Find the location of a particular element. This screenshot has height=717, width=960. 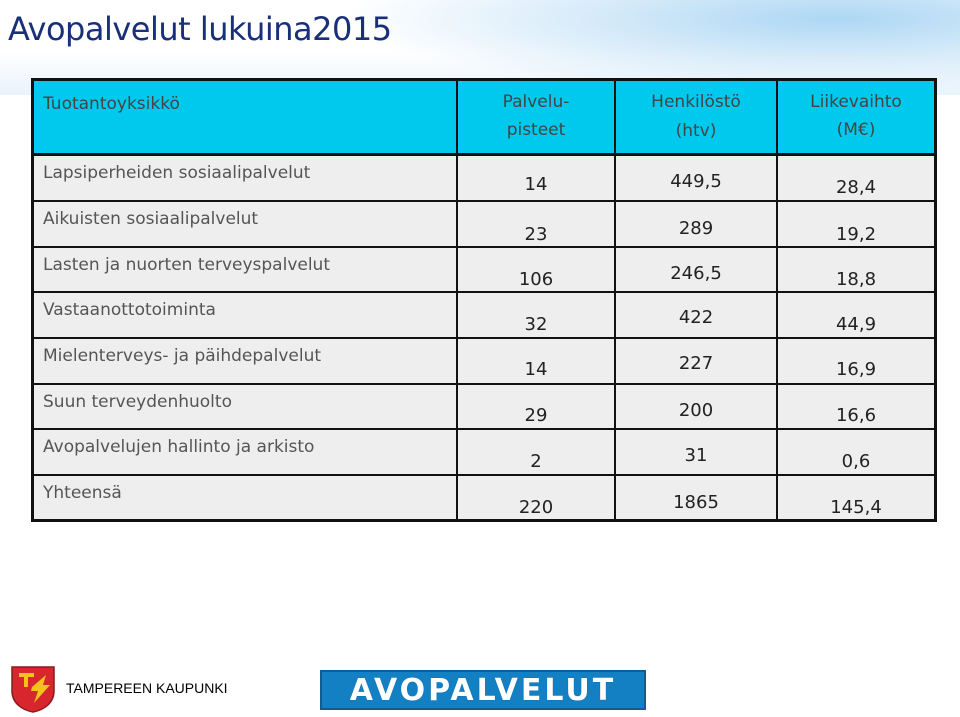

row-staff: 31 is located at coordinates (696, 455).